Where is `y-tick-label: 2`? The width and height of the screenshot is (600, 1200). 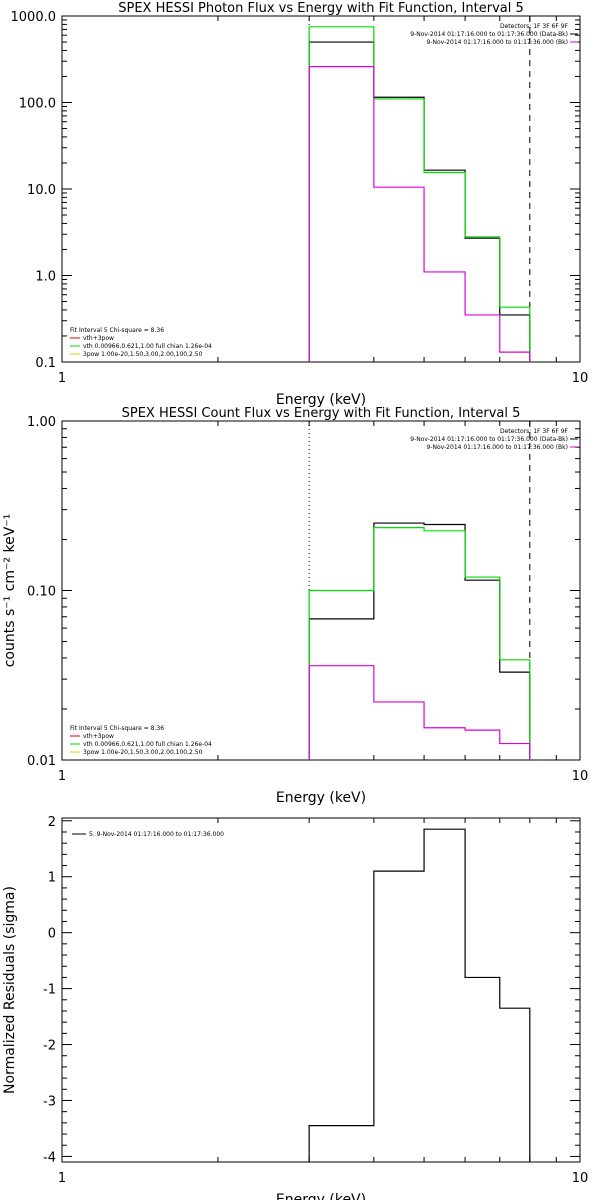 y-tick-label: 2 is located at coordinates (52, 822).